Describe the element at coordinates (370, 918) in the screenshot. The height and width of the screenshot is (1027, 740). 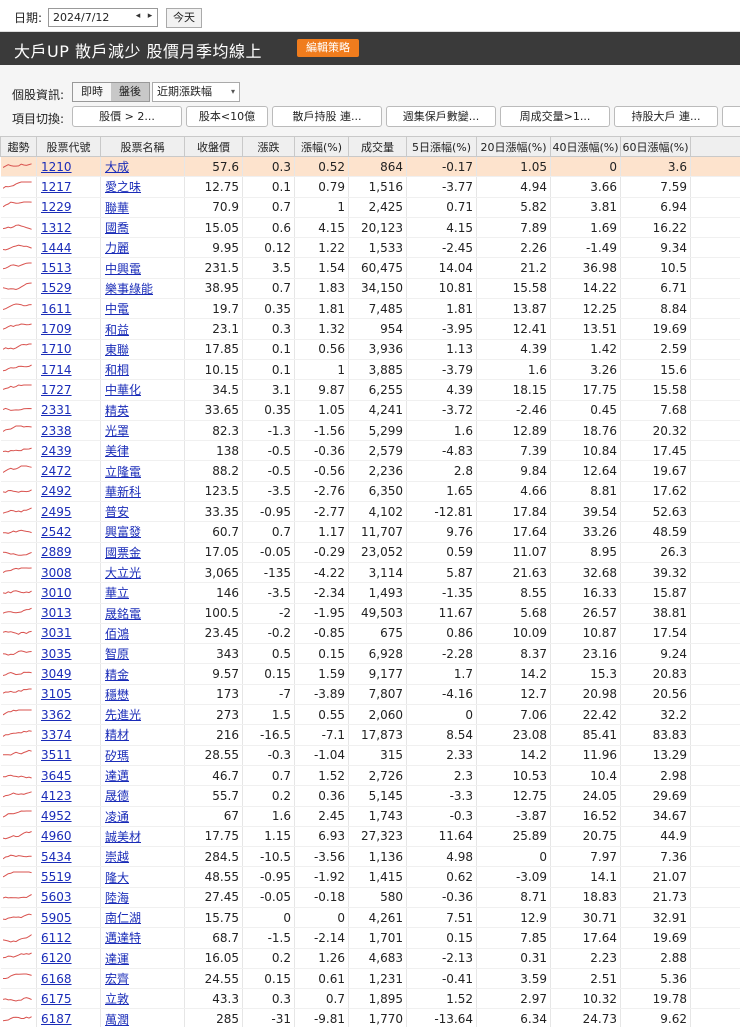
I see `table-row: 5905 南仁湖 15.75 0 0 4,261 7.51 12.9 30.71 32.91` at that location.